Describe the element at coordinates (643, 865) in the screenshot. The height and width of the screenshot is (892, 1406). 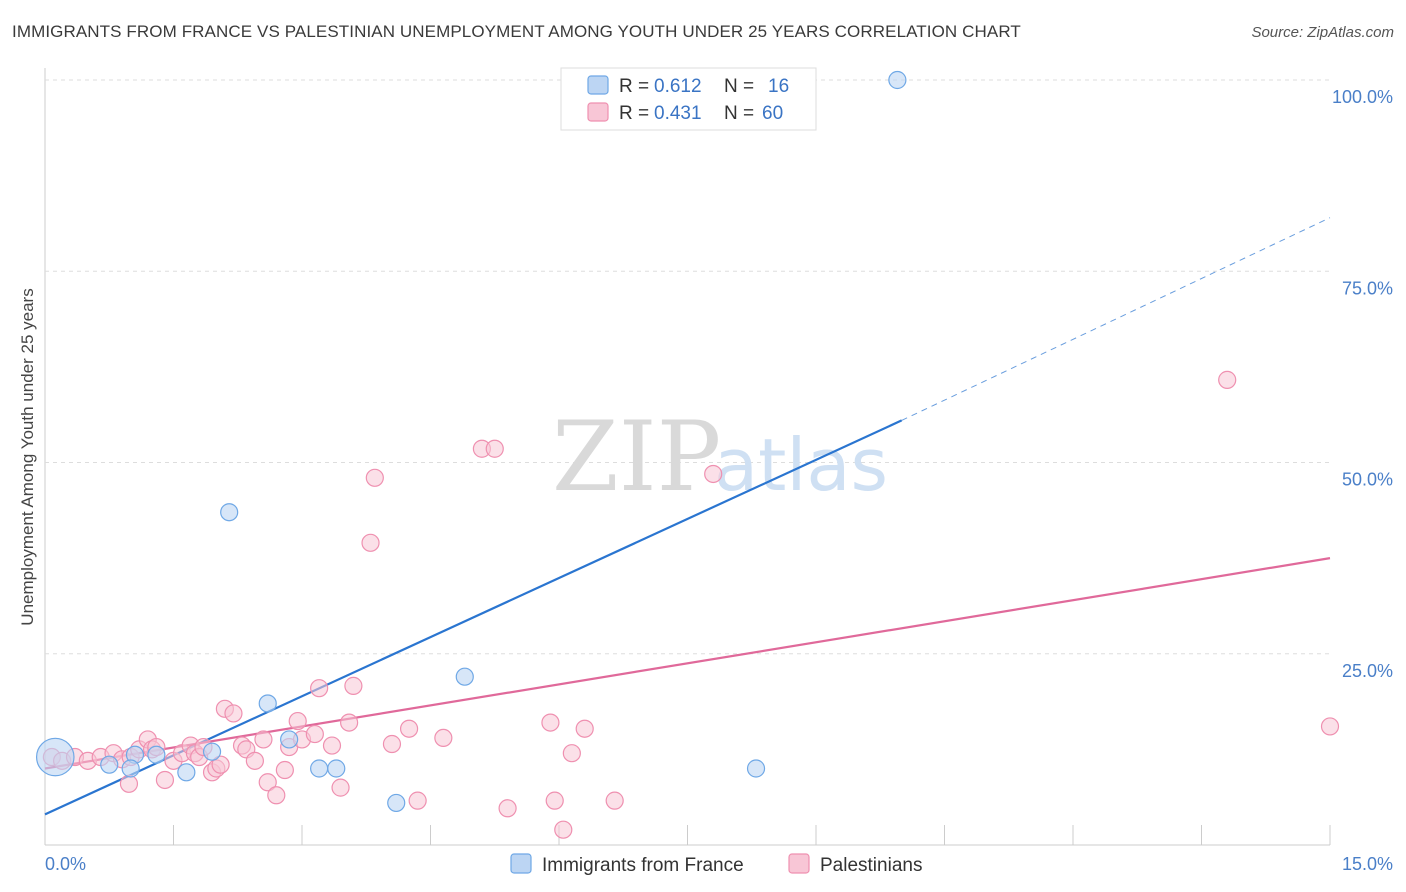
I see `series-legend-label-france: Immigrants from France` at that location.